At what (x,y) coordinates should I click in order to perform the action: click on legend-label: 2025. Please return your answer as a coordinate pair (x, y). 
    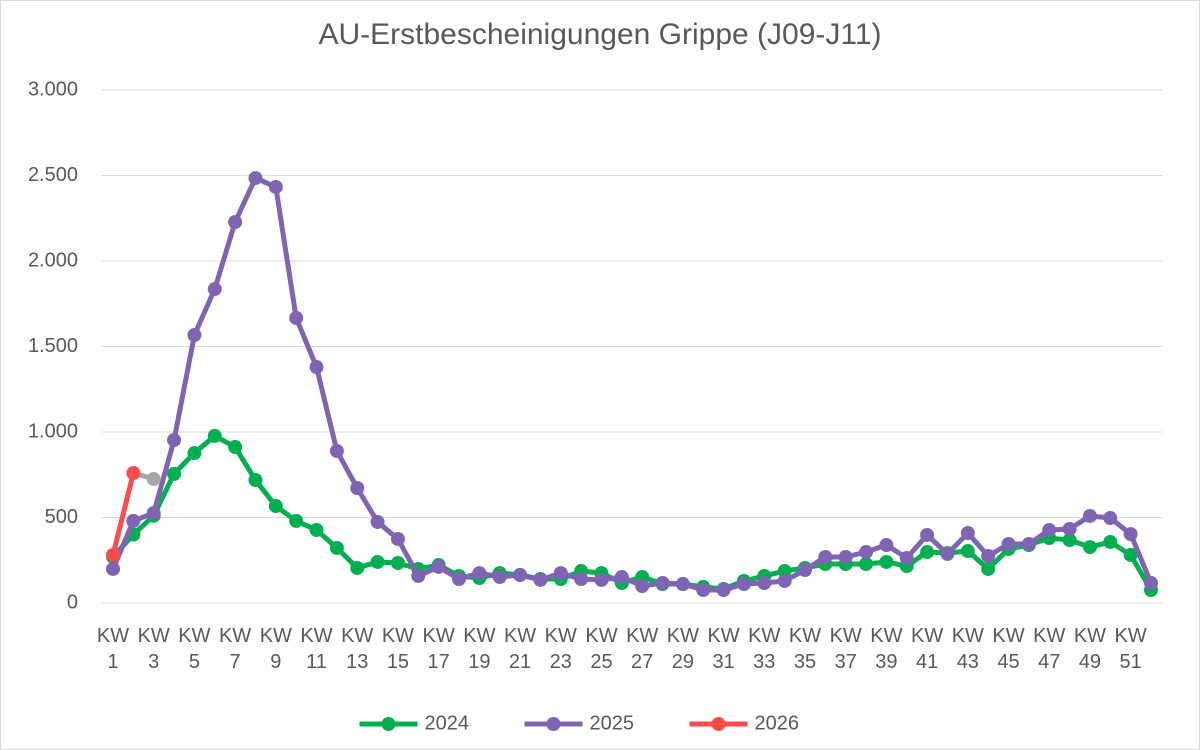
    Looking at the image, I should click on (612, 723).